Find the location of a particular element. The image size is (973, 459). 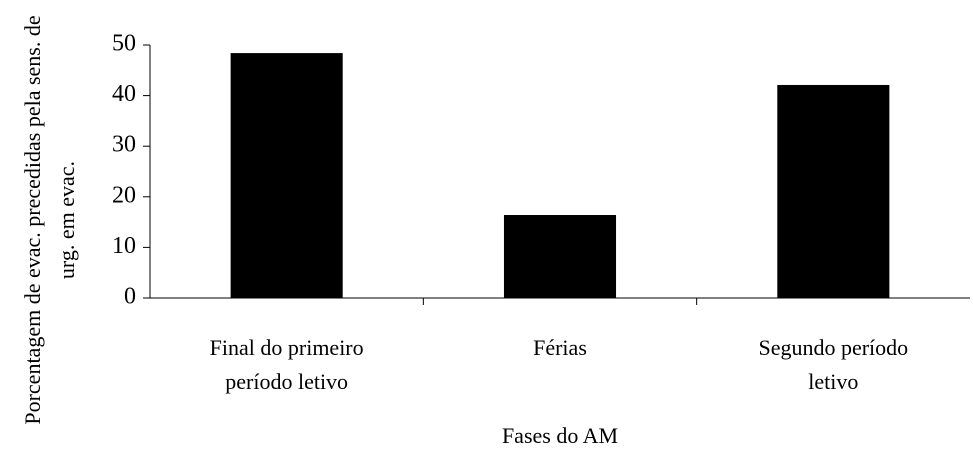

x-tick-label: Segundo período letivo is located at coordinates (833, 364).